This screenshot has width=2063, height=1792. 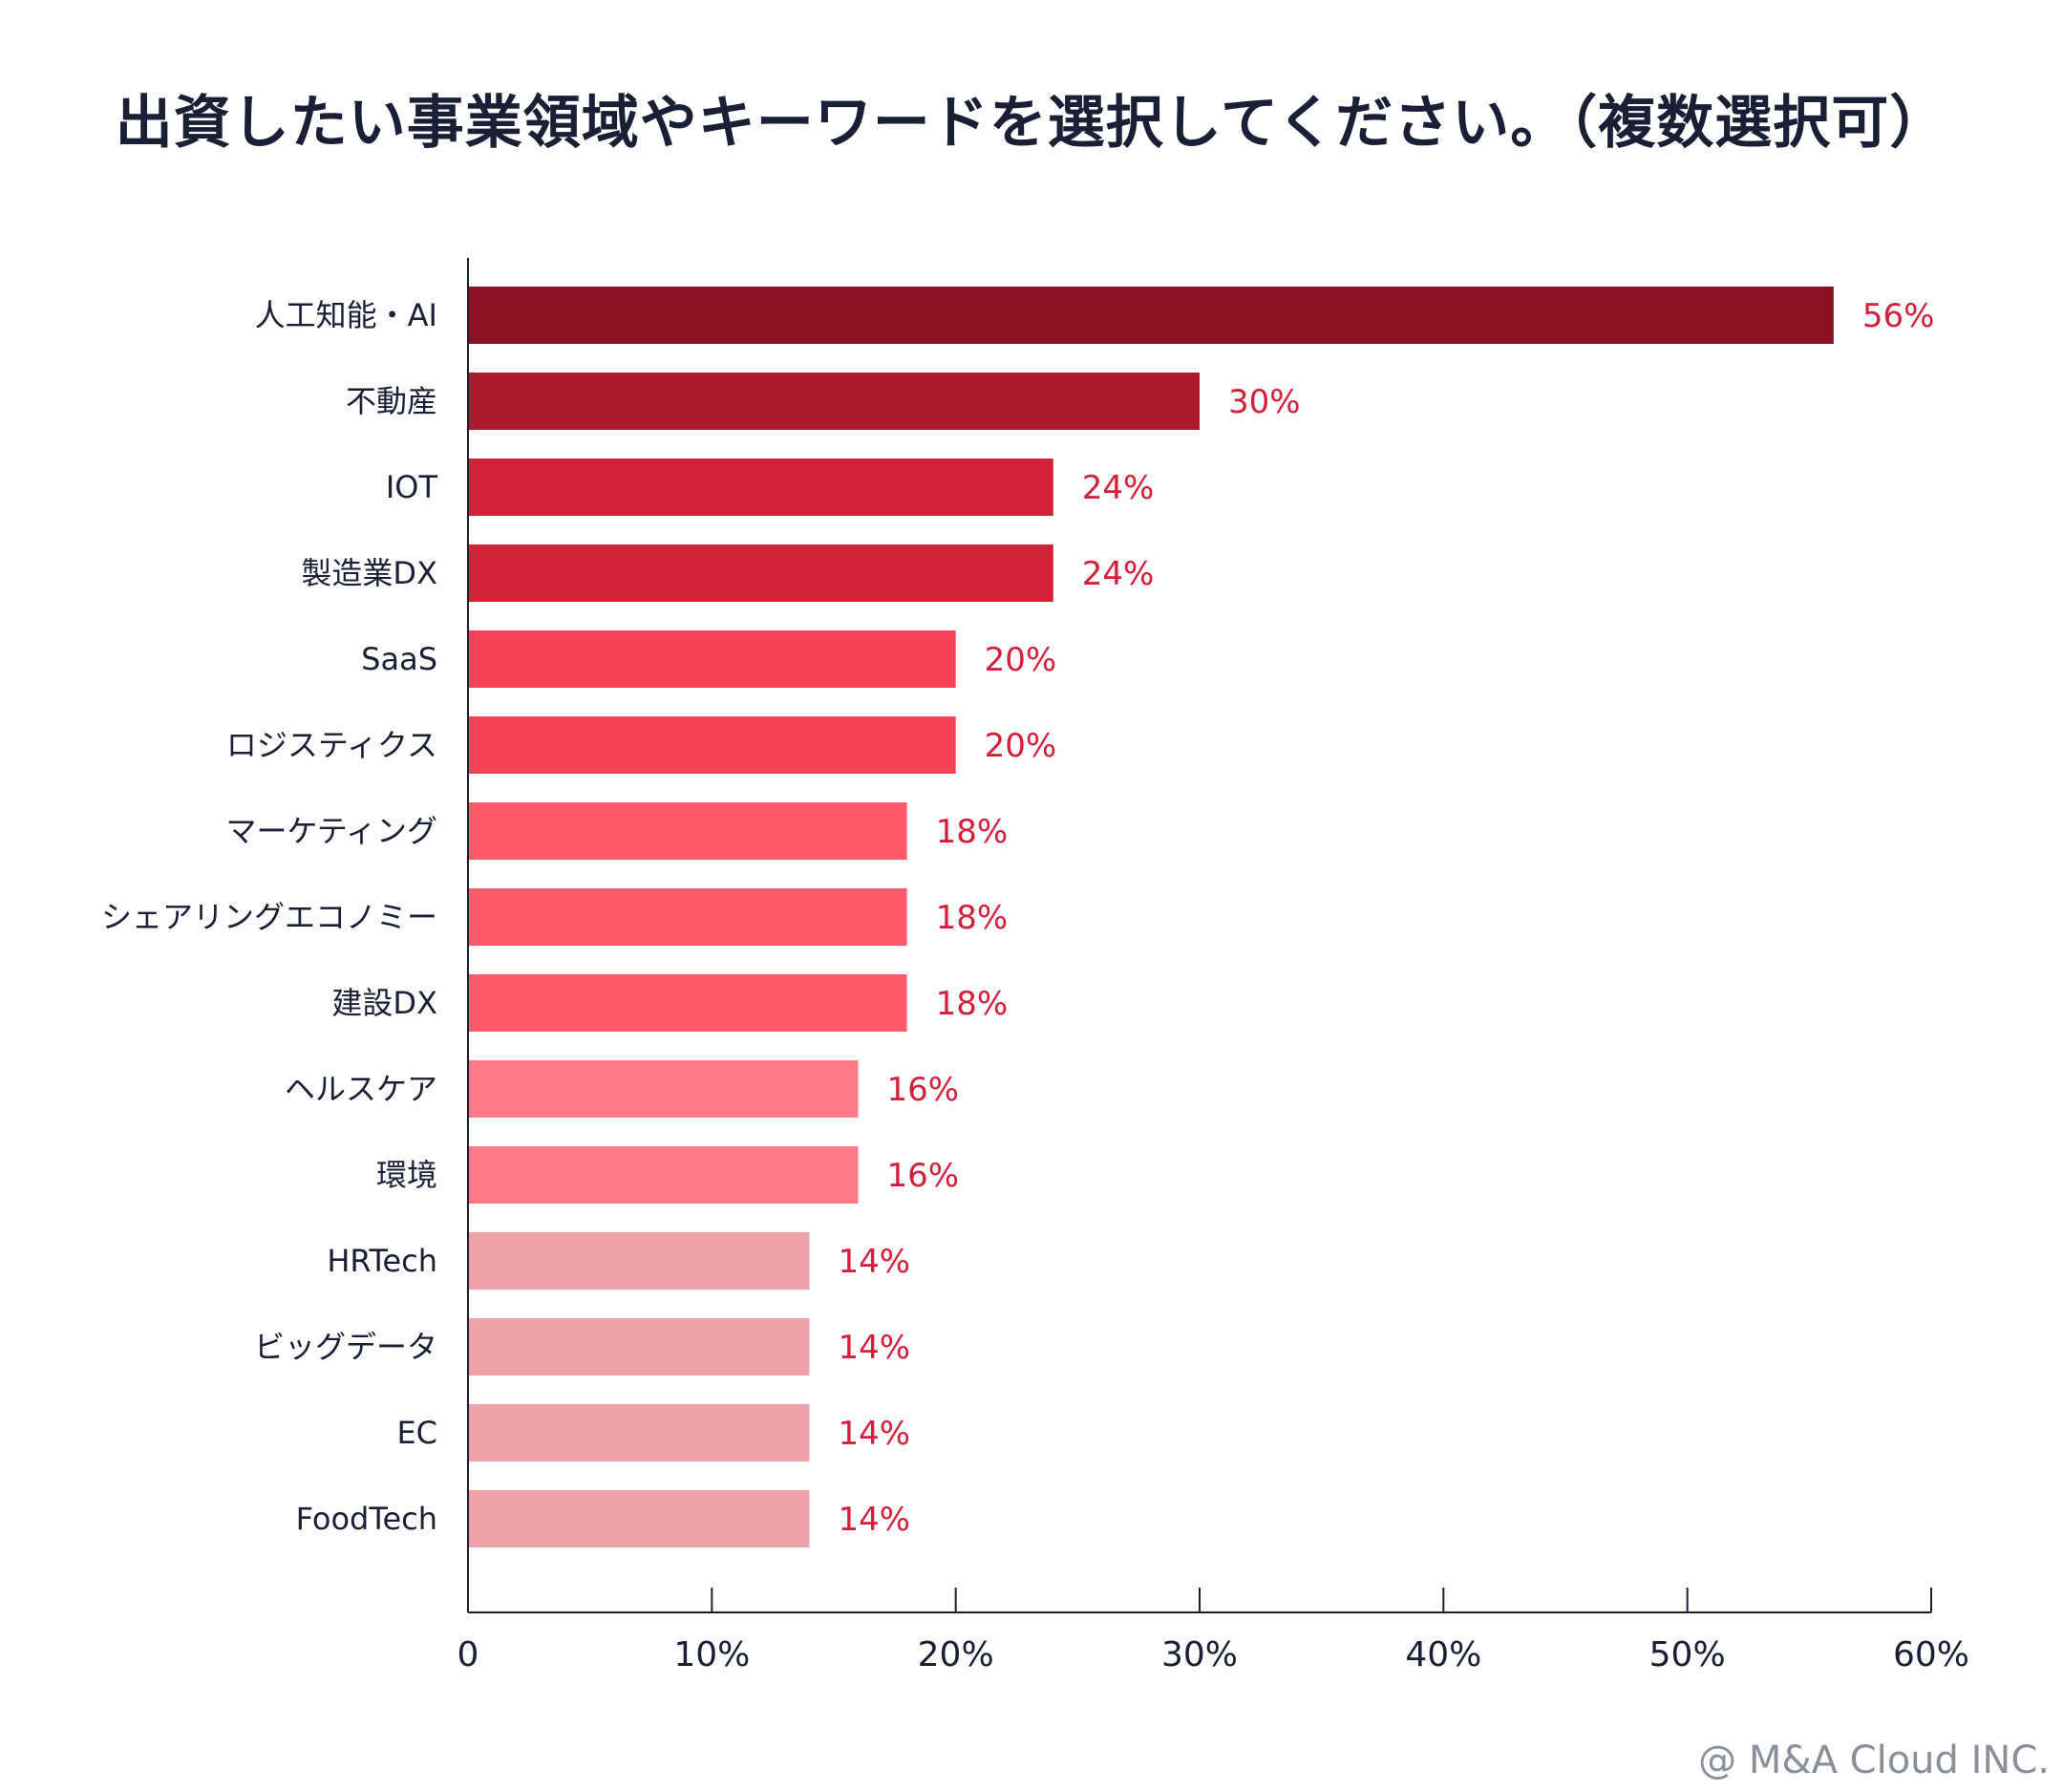 What do you see at coordinates (1898, 316) in the screenshot?
I see `value-label: 56%` at bounding box center [1898, 316].